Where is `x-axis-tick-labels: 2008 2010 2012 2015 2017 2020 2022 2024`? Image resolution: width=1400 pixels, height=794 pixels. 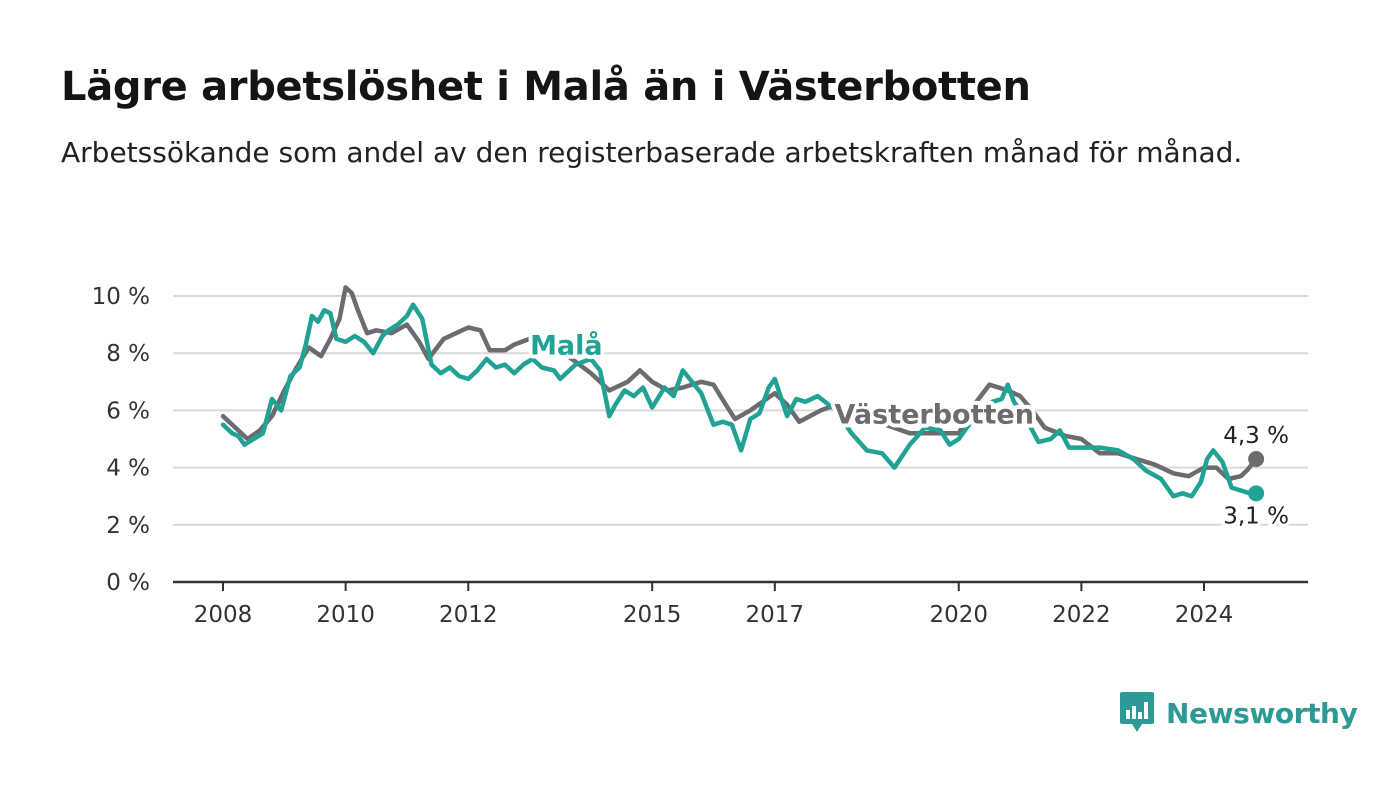 x-axis-tick-labels: 2008 2010 2012 2015 2017 2020 2022 2024 is located at coordinates (714, 605).